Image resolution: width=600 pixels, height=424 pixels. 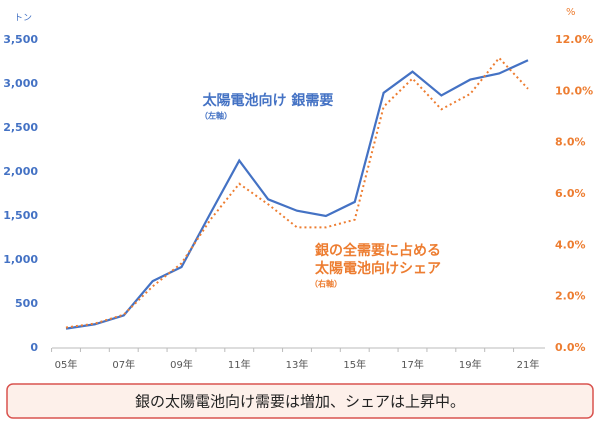 I want to click on x-tick-label: 13年, so click(x=297, y=364).